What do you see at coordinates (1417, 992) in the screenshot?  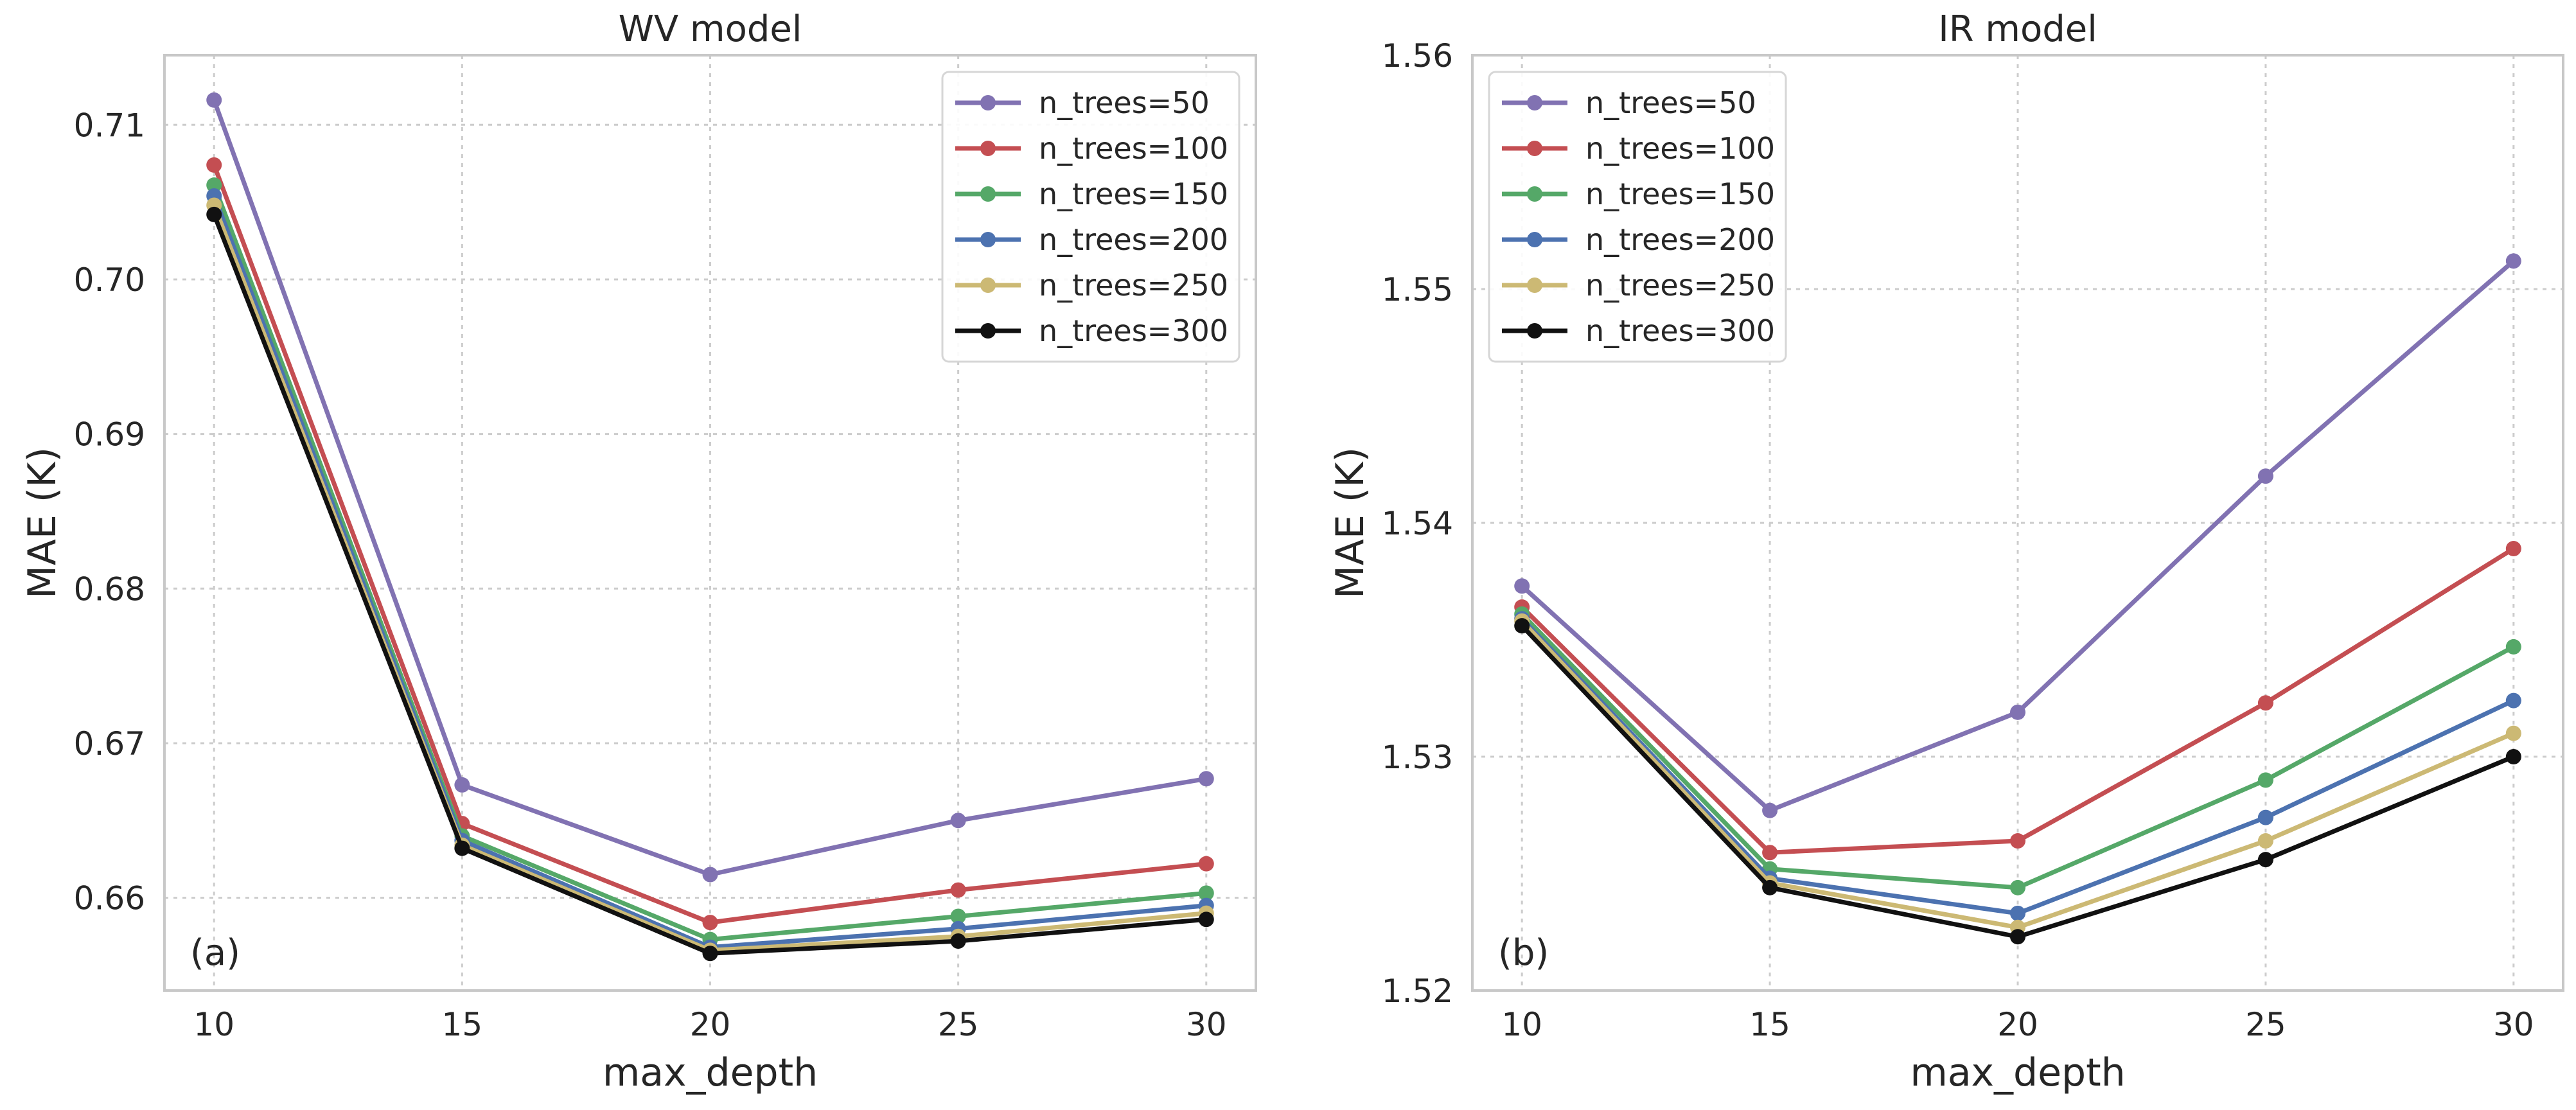 I see `y-tick-label: 1.52` at bounding box center [1417, 992].